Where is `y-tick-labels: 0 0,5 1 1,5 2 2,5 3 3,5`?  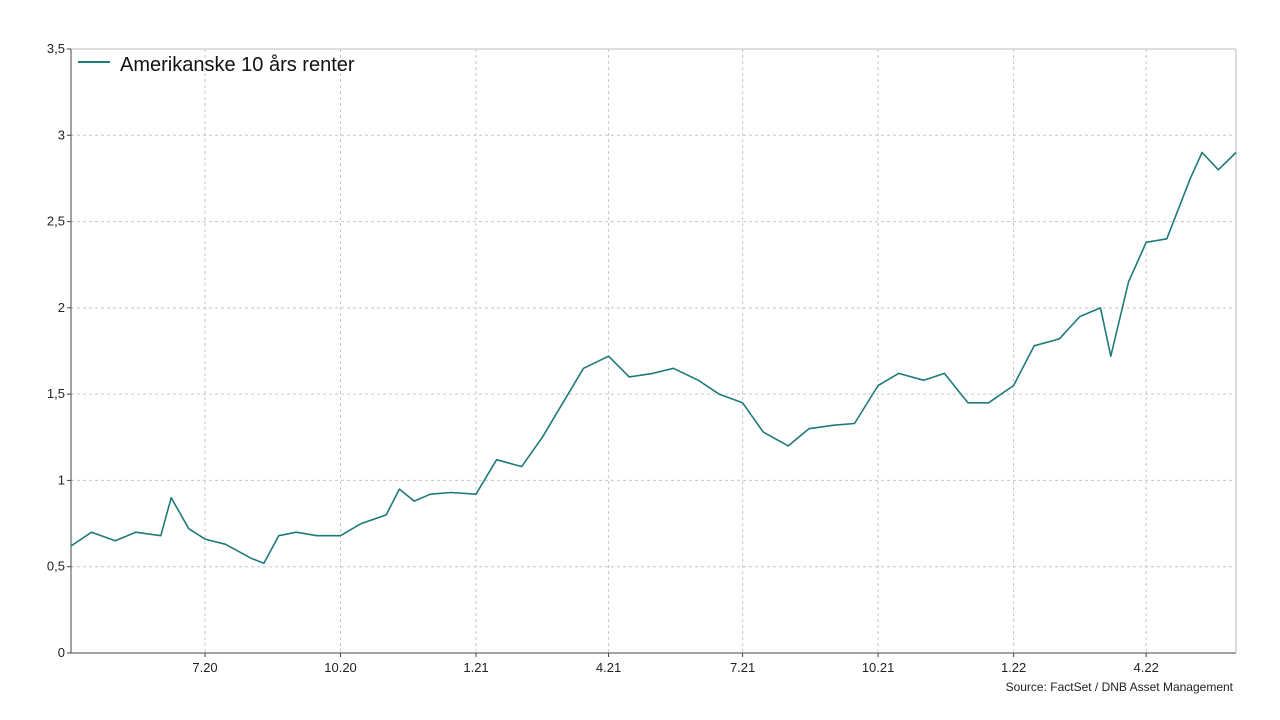 y-tick-labels: 0 0,5 1 1,5 2 2,5 3 3,5 is located at coordinates (59, 350).